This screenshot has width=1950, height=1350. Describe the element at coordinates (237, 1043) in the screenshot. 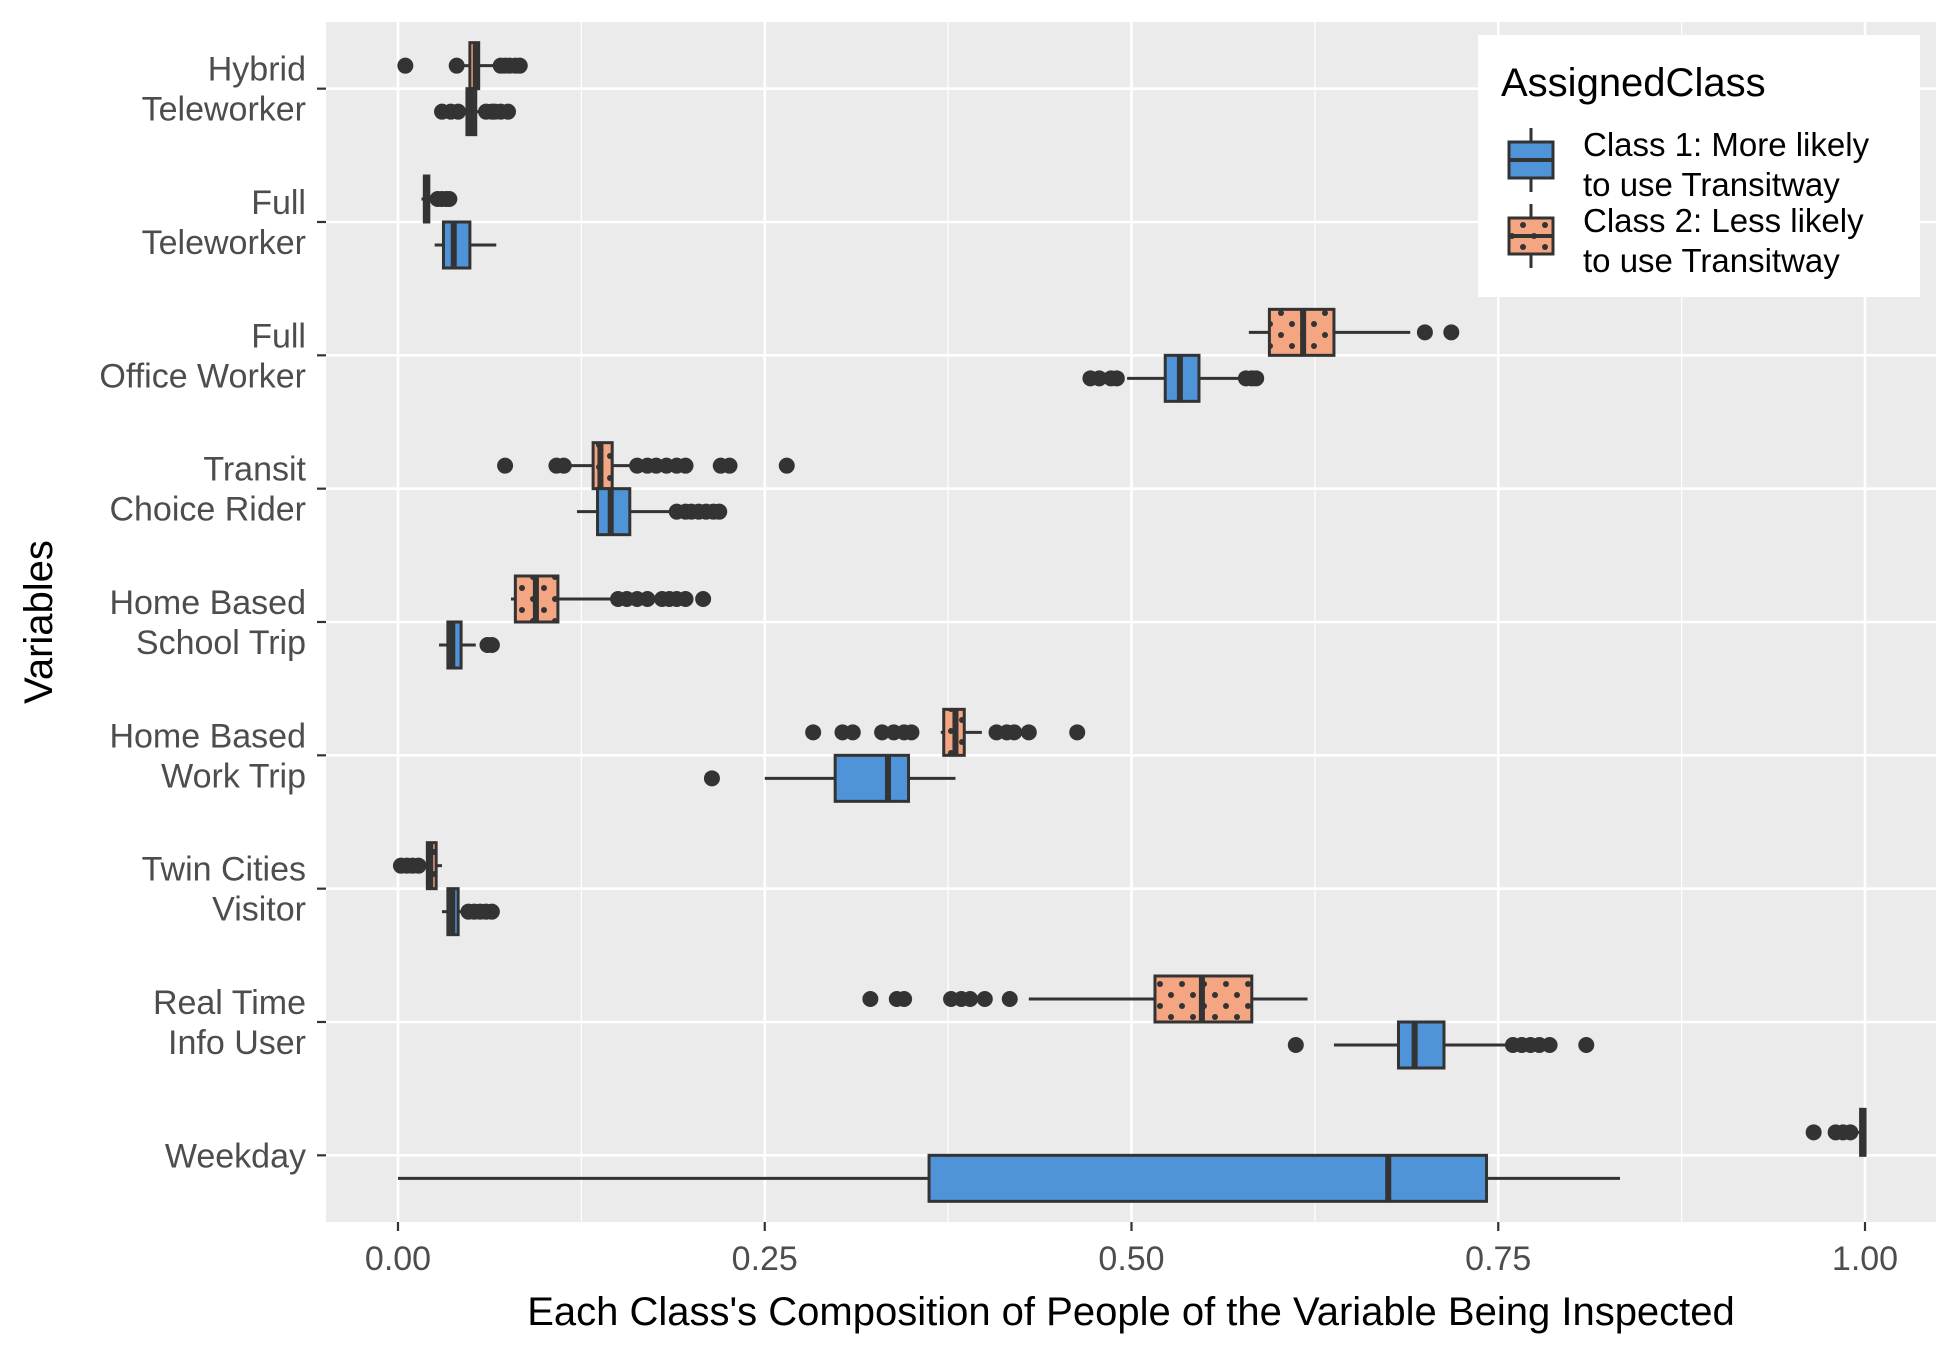

I see `category-label: Info User` at that location.